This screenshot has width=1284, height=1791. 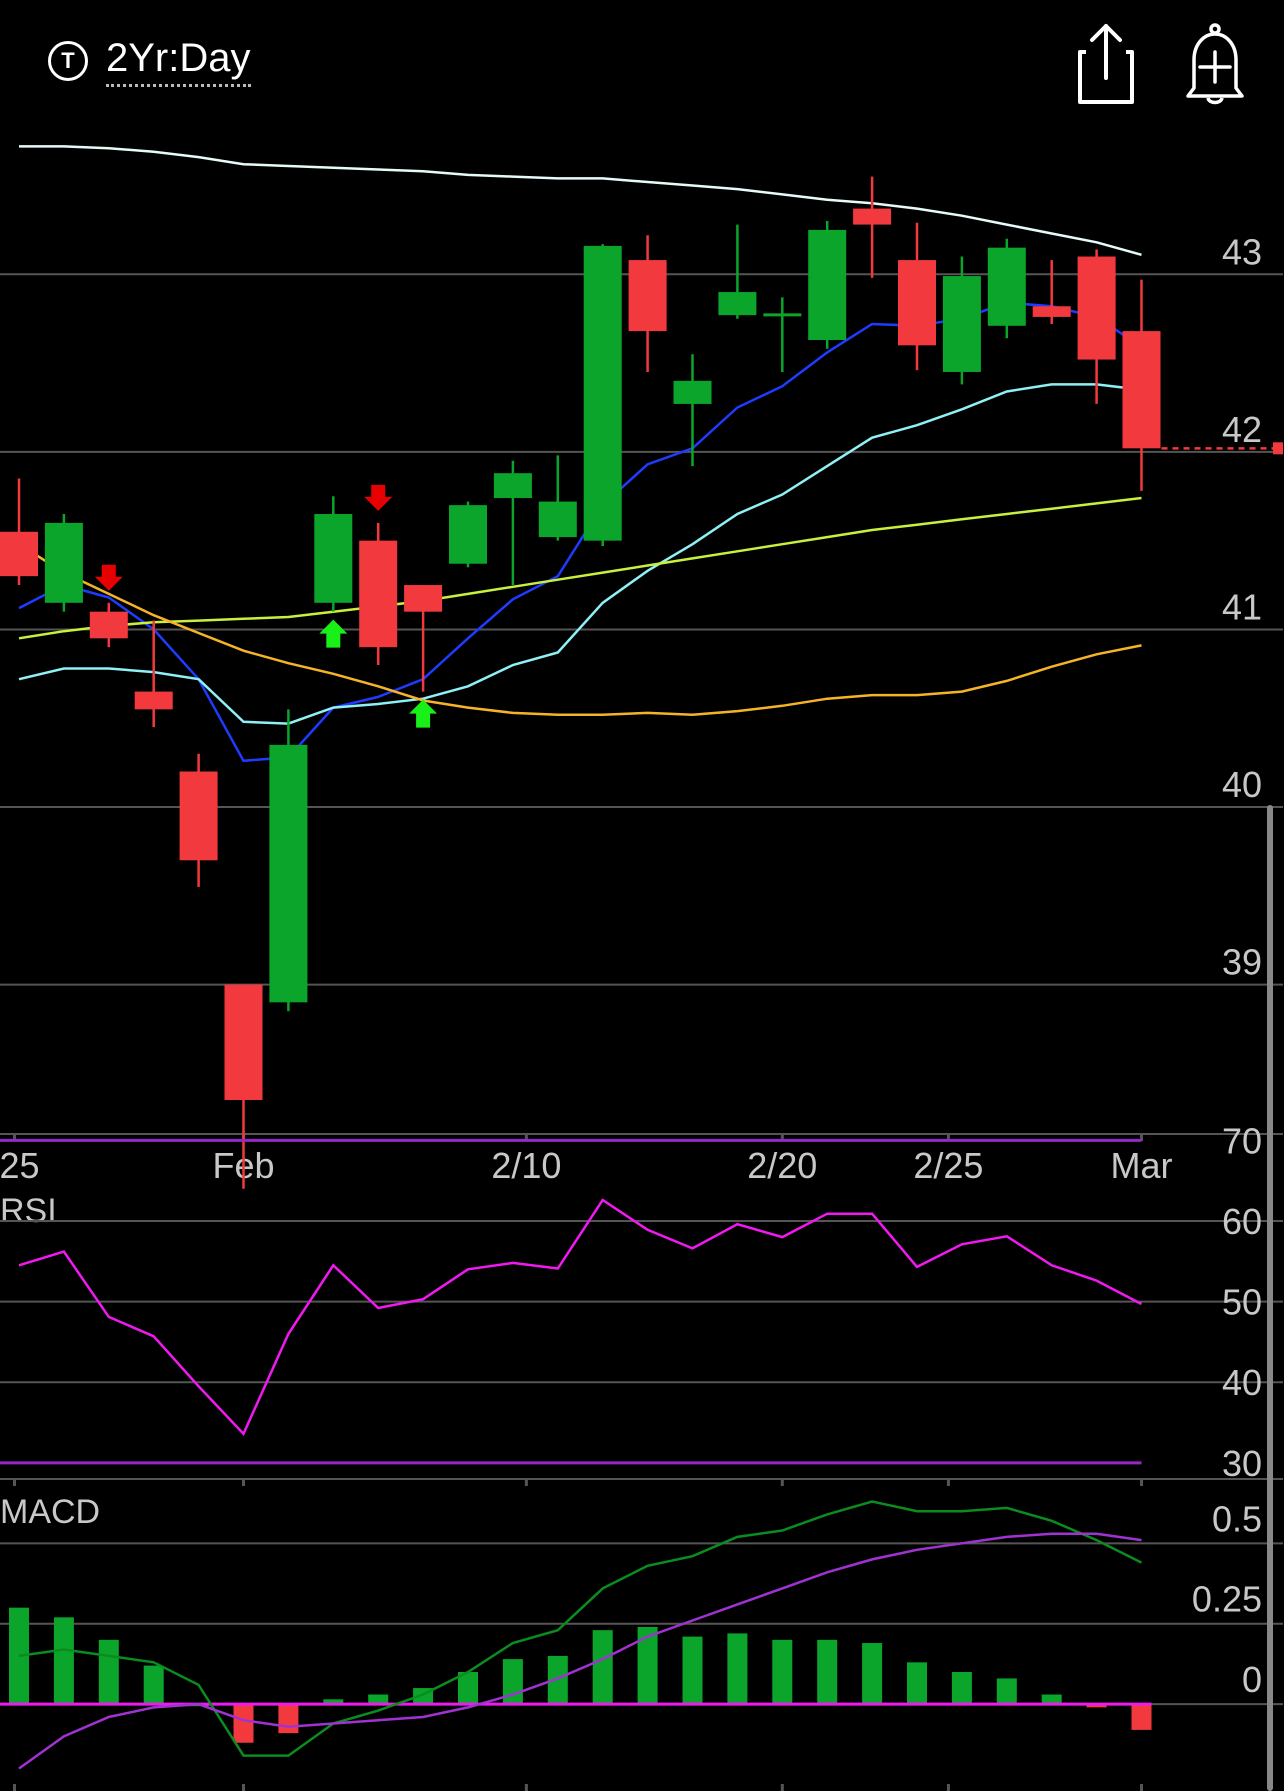 What do you see at coordinates (580, 1651) in the screenshot?
I see `macd-signal-line` at bounding box center [580, 1651].